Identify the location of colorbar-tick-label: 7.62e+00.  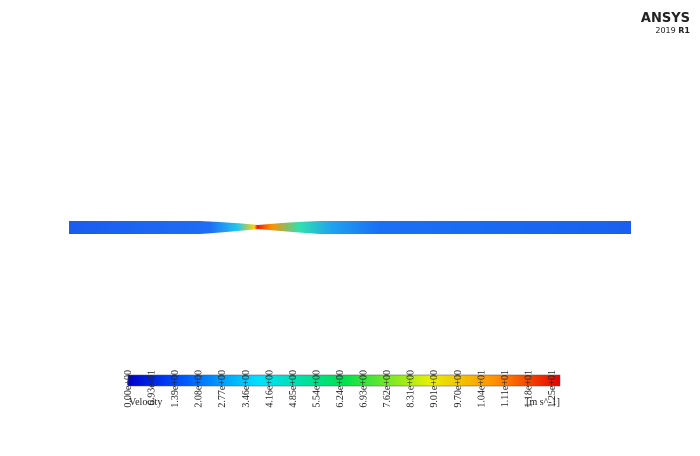
(387, 389).